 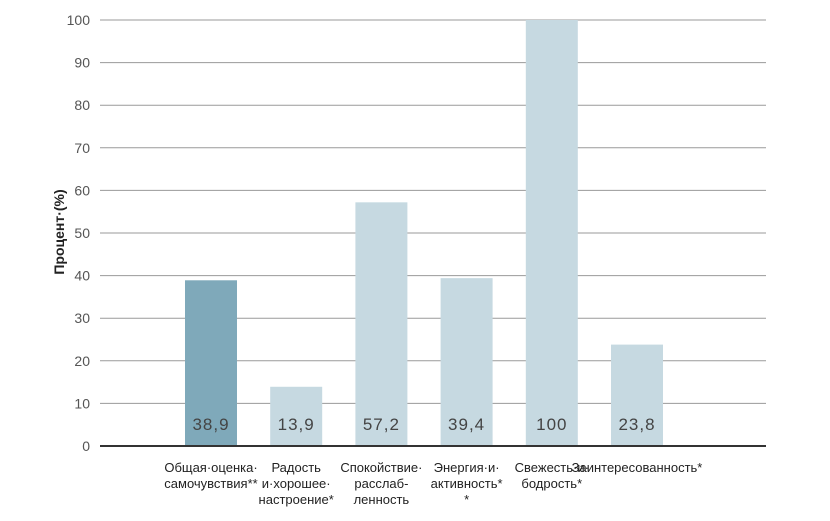 I want to click on y-tick-label: 0, so click(x=86, y=446).